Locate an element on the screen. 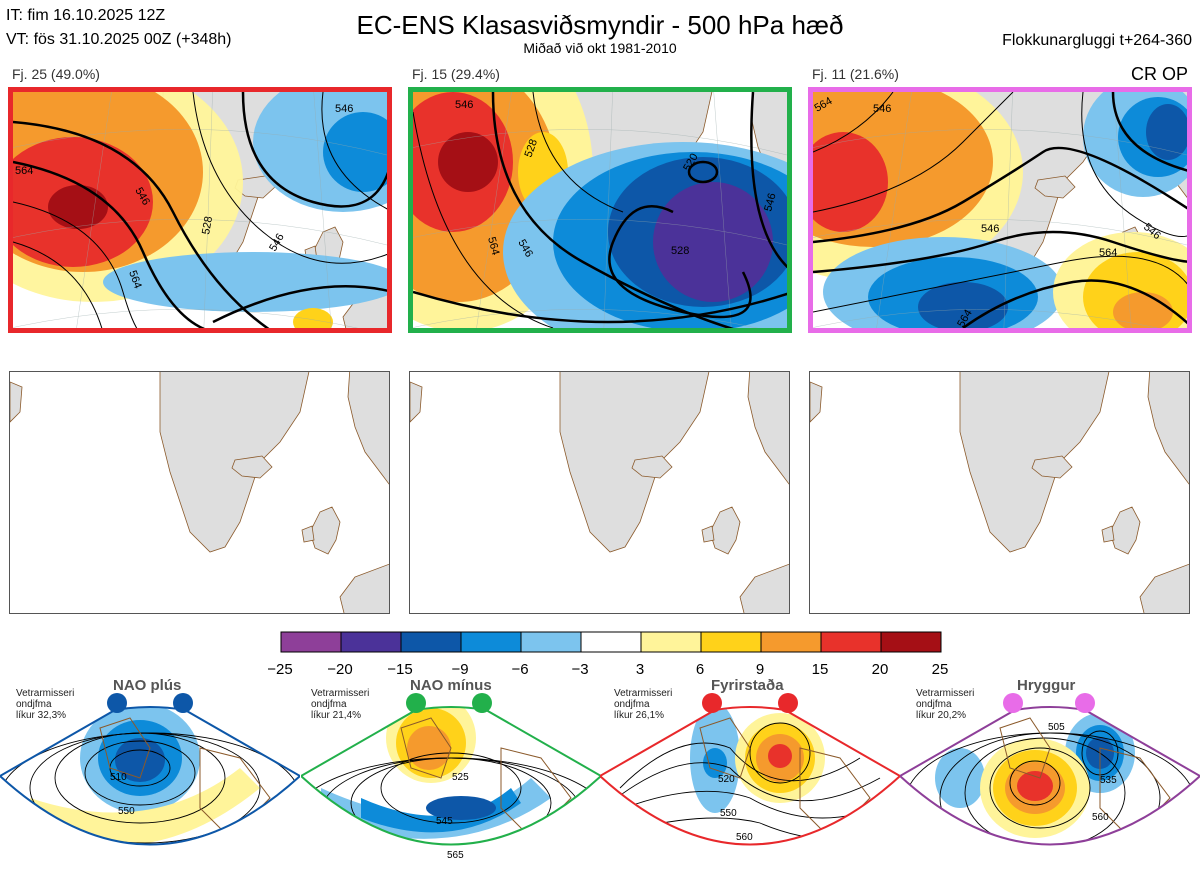  cluster-3-map: 546 564 546 546 564 564 is located at coordinates (1000, 210).